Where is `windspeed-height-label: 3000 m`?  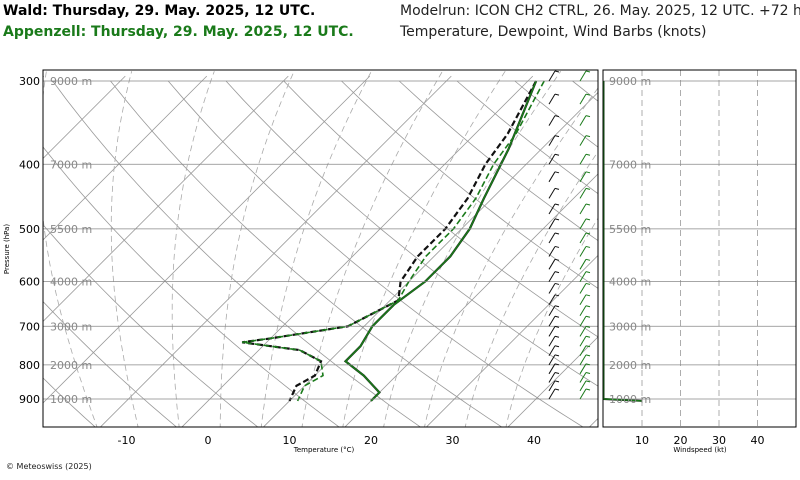 windspeed-height-label: 3000 m is located at coordinates (630, 326).